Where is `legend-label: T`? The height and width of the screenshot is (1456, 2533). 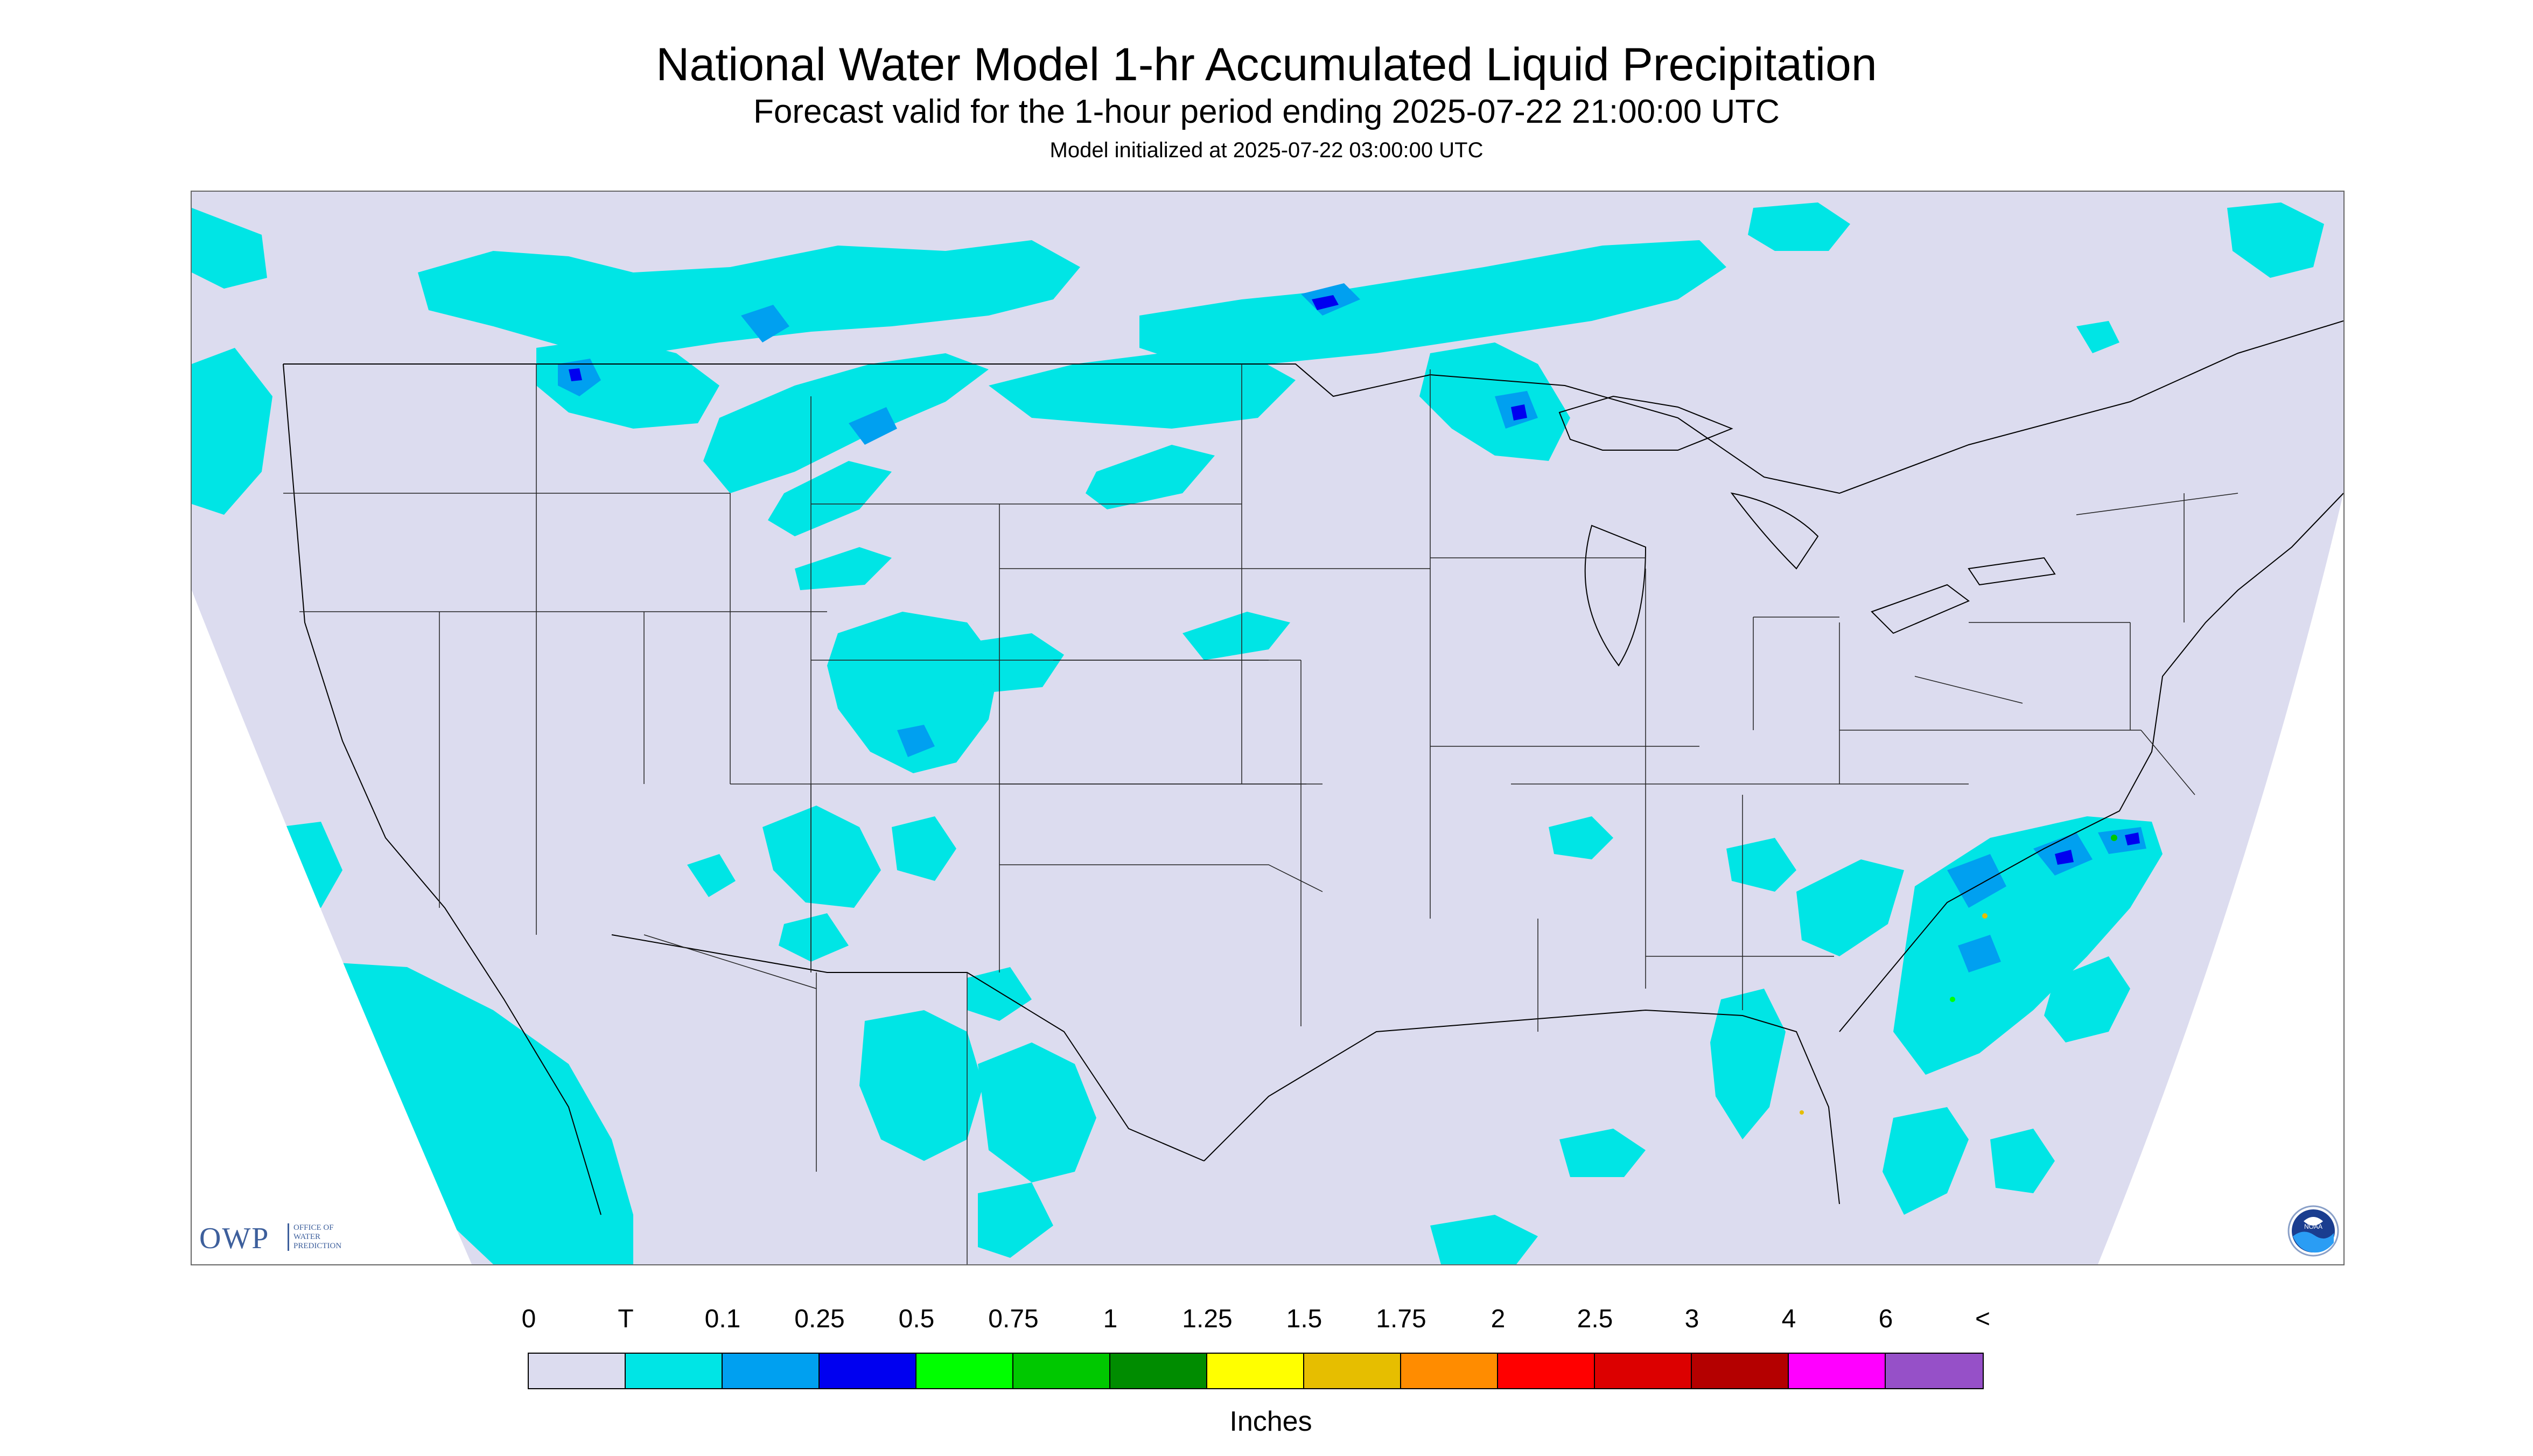 legend-label: T is located at coordinates (626, 1319).